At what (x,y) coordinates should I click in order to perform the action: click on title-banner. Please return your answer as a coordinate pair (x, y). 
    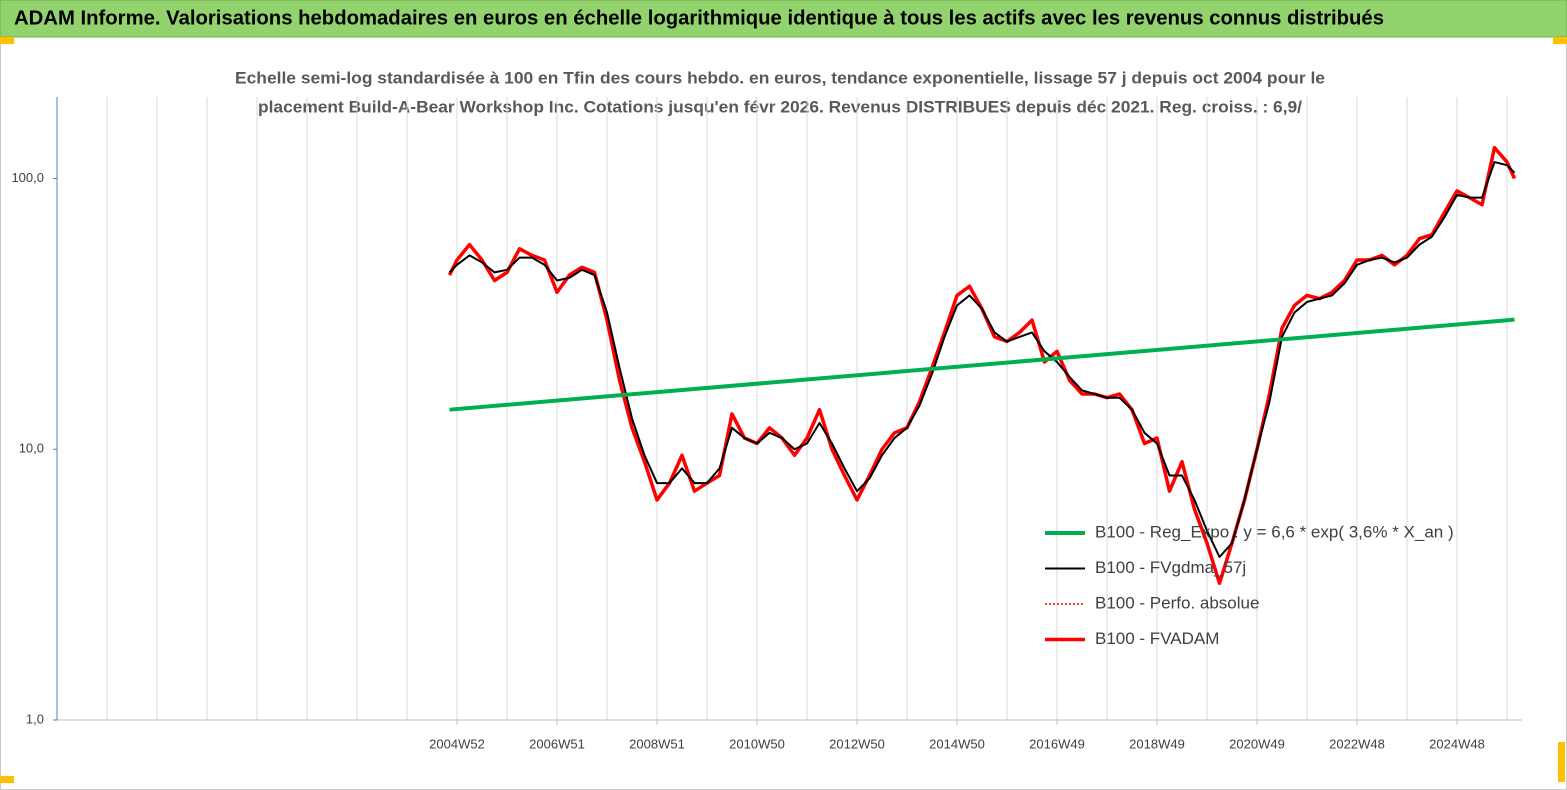
    Looking at the image, I should click on (783, 19).